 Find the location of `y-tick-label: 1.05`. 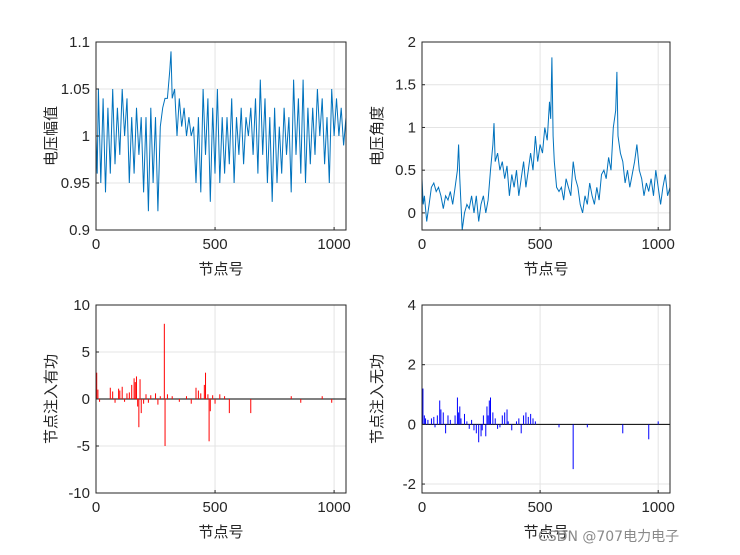

y-tick-label: 1.05 is located at coordinates (75, 89).